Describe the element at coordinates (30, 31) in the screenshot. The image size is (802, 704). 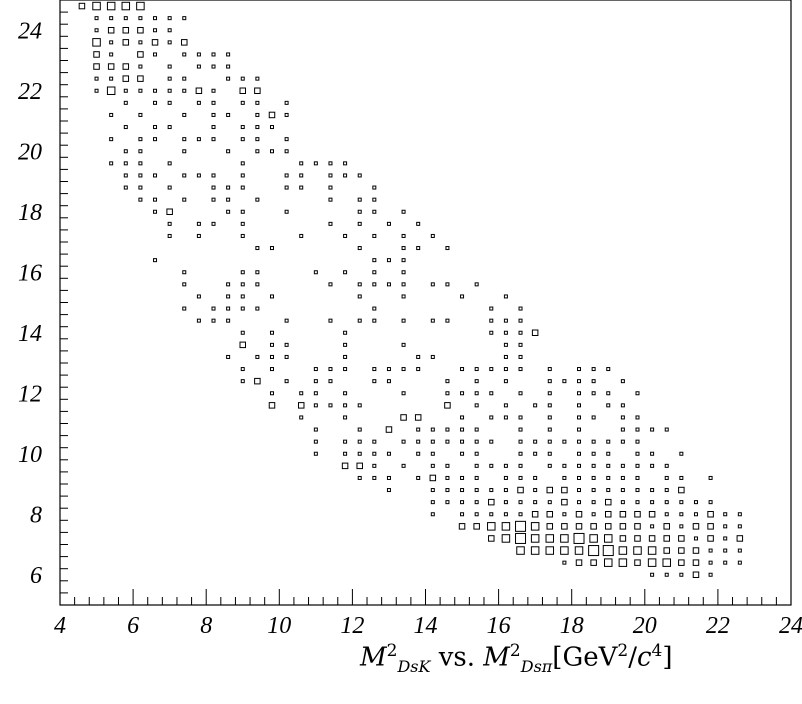
I see `y-tick-label: 24` at that location.